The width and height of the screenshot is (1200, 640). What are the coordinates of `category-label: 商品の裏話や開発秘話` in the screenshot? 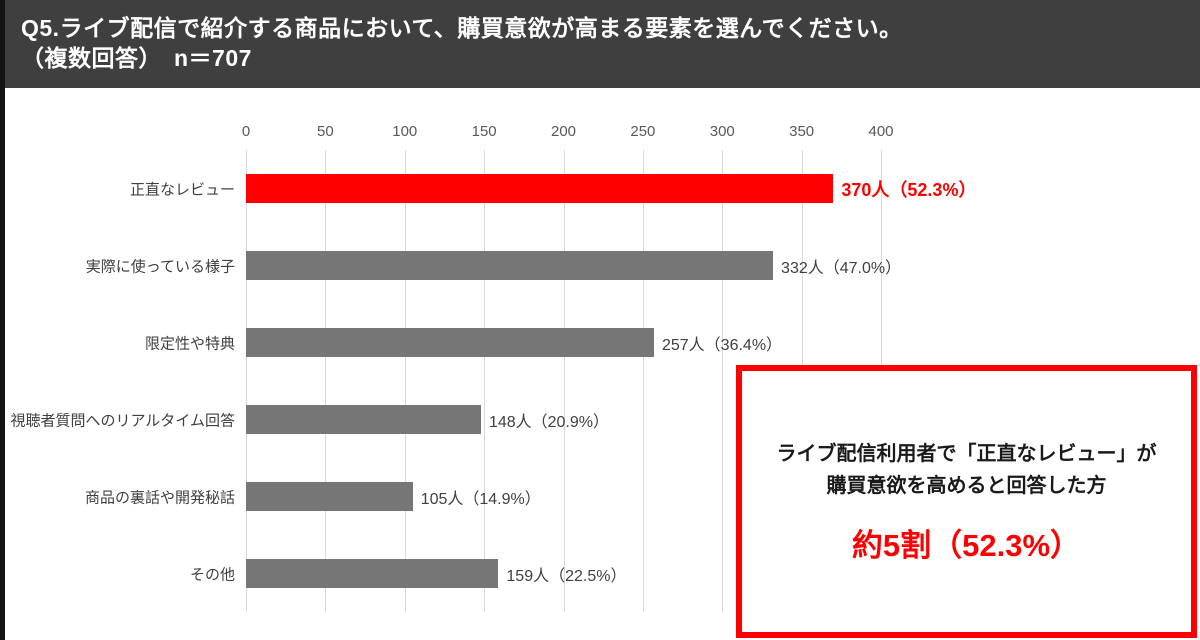 It's located at (159, 497).